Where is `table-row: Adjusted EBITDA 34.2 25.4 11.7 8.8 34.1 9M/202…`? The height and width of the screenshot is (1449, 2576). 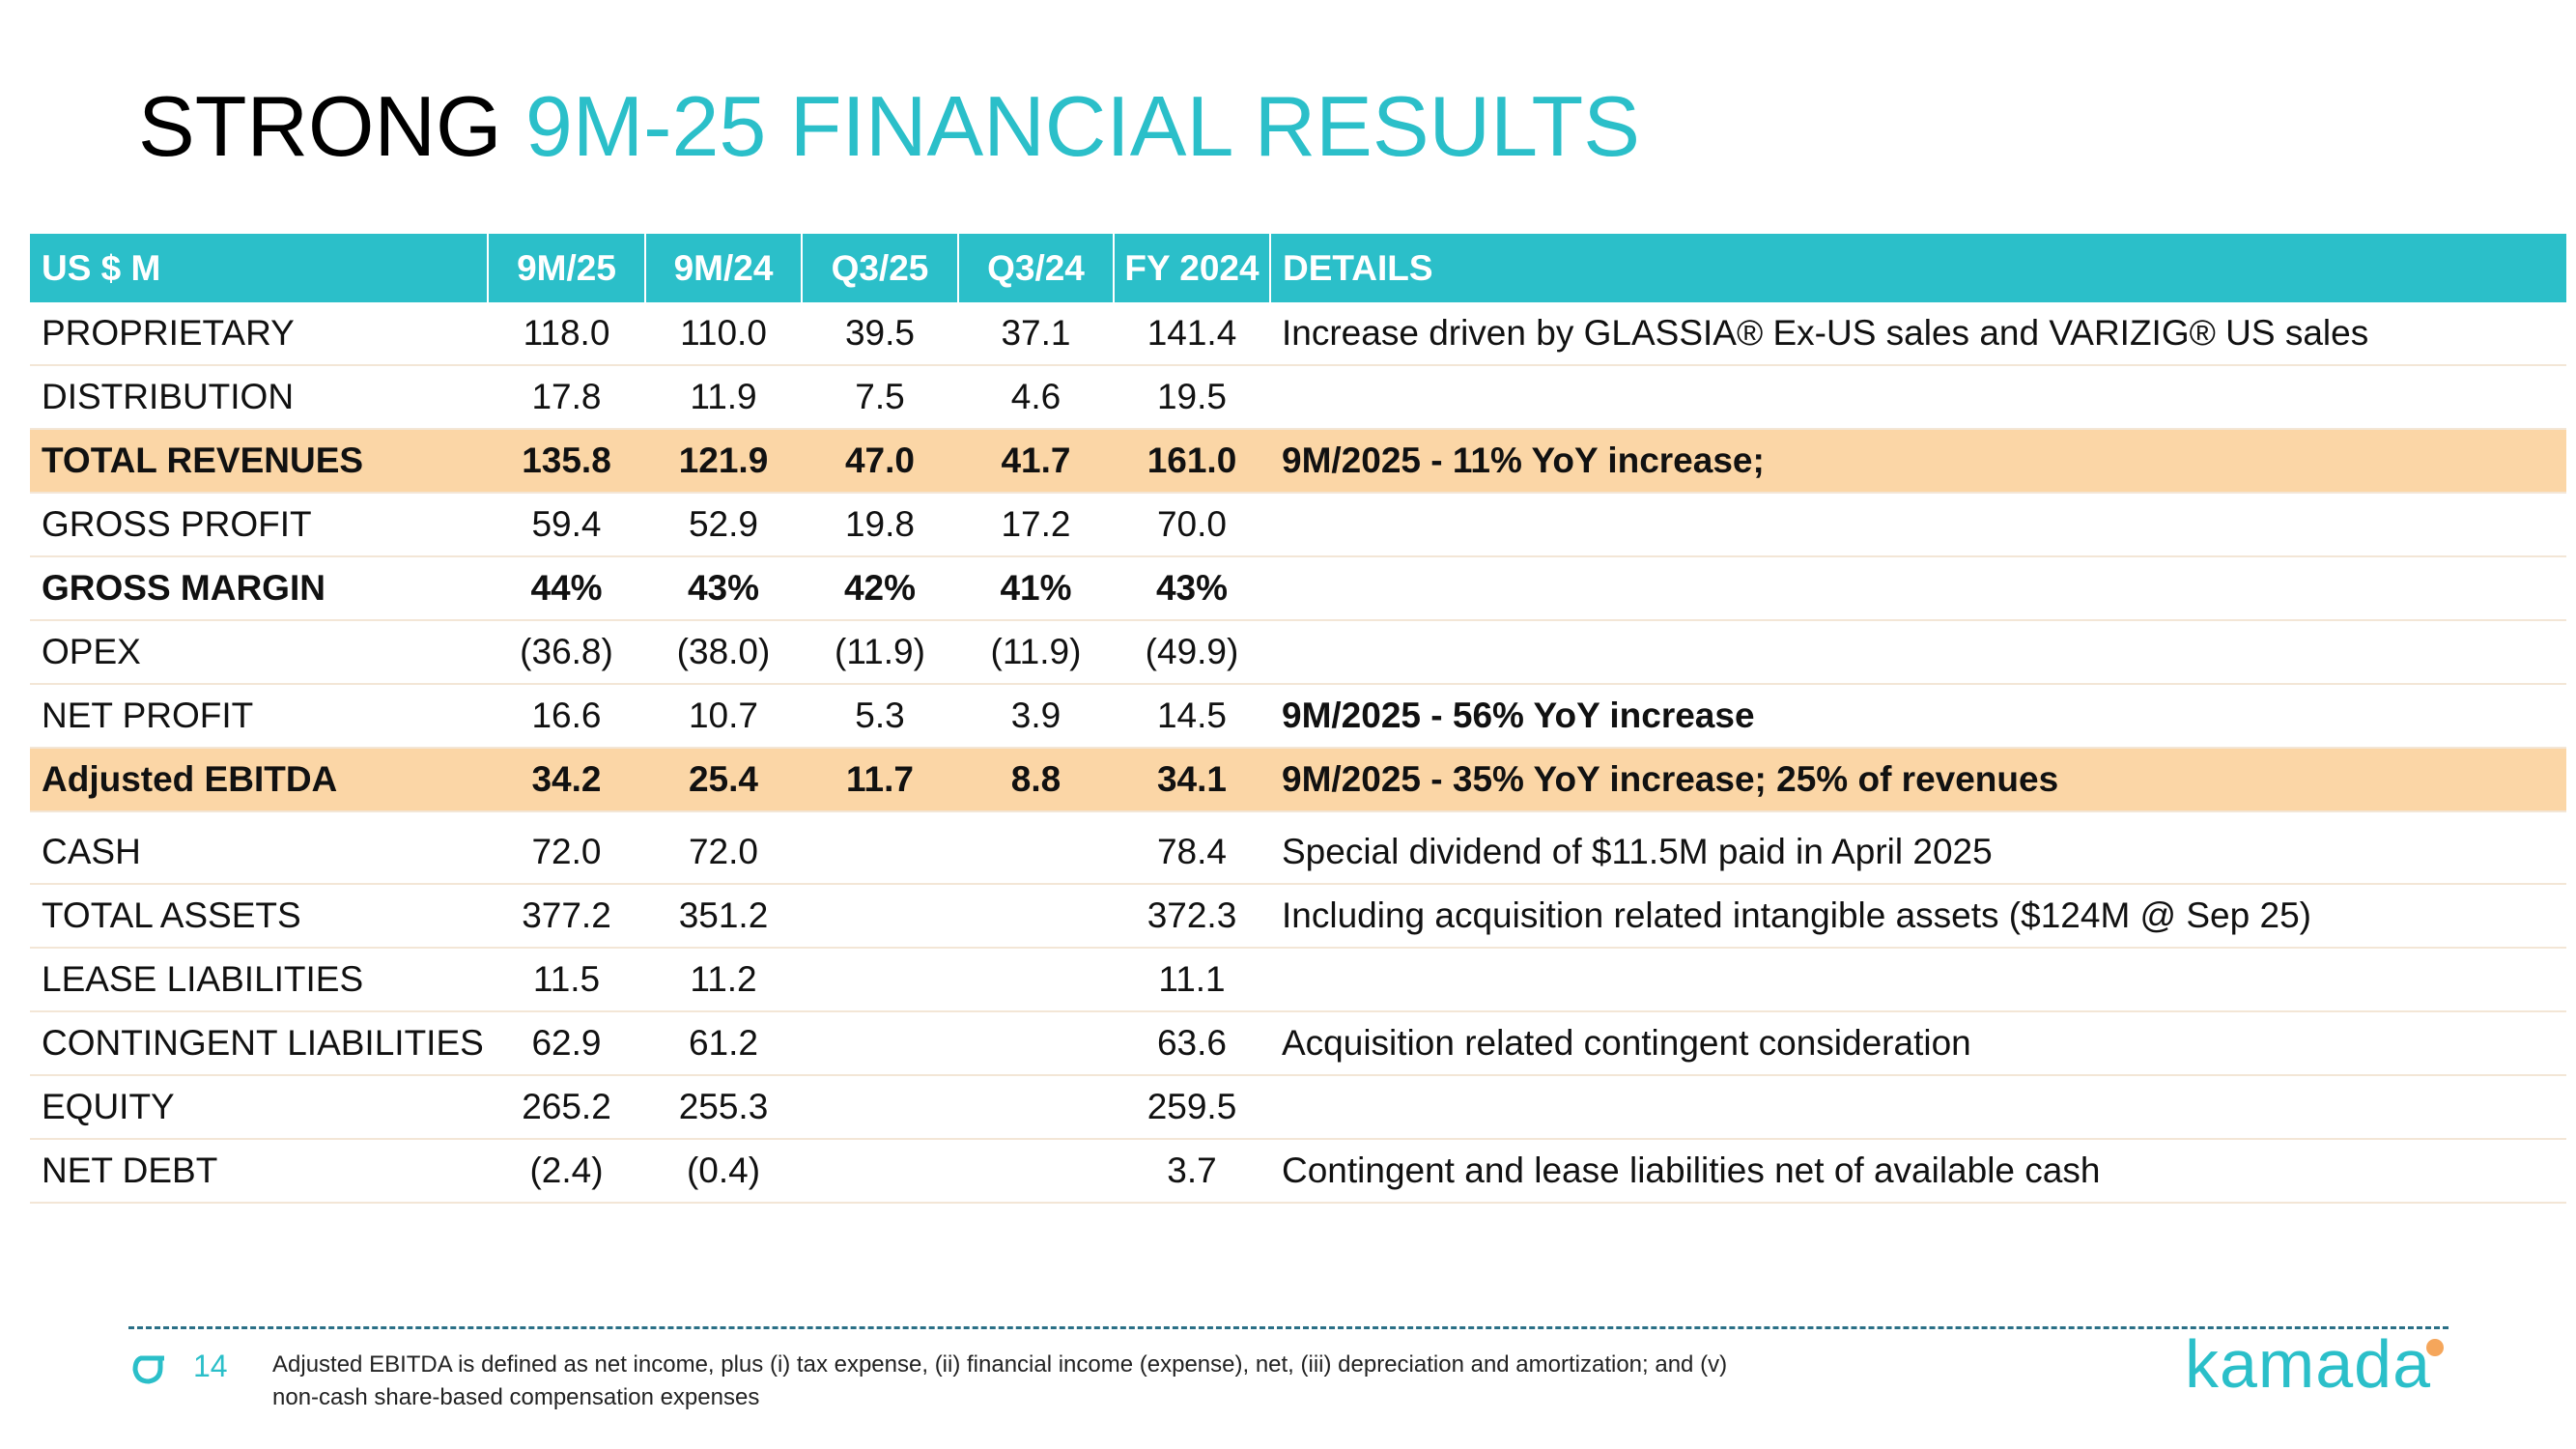
table-row: Adjusted EBITDA 34.2 25.4 11.7 8.8 34.1 9M/202… is located at coordinates (1298, 780).